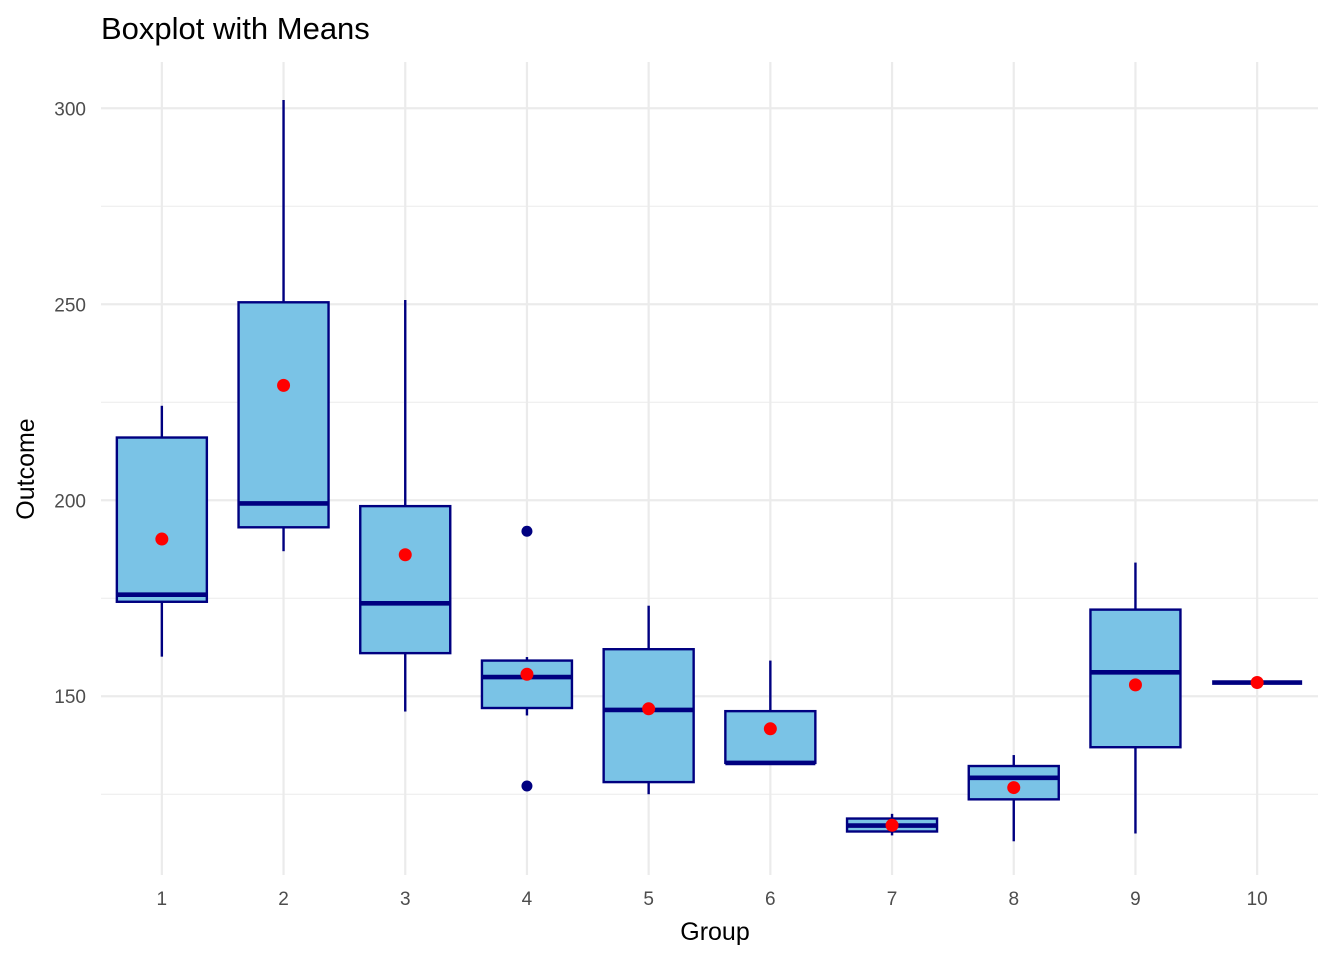 Image resolution: width=1344 pixels, height=965 pixels. Describe the element at coordinates (405, 899) in the screenshot. I see `x-tick-label: 3` at that location.